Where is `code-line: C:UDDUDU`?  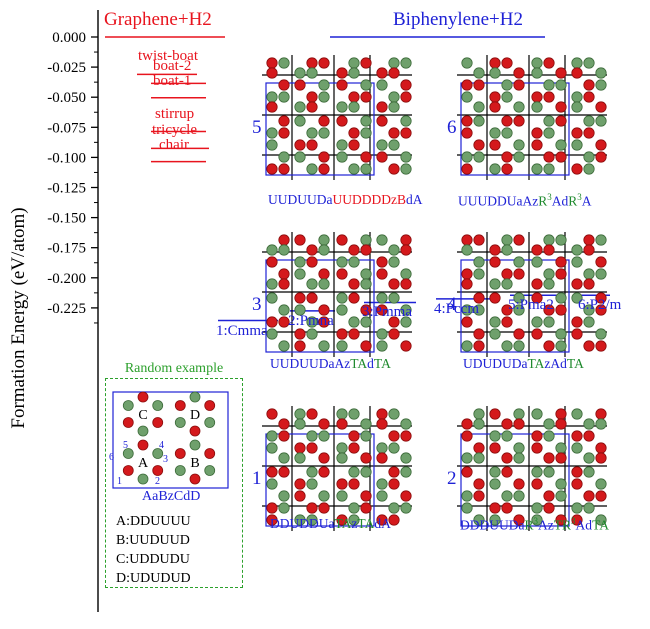
code-line: C:UDDUDU is located at coordinates (153, 559).